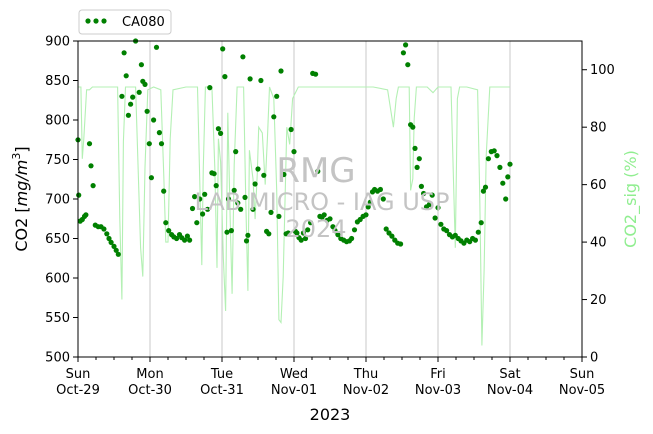 This screenshot has height=434, width=653. I want to click on left-axis: 500 550 600 650 700 750 800 850 900, so click(61, 200).